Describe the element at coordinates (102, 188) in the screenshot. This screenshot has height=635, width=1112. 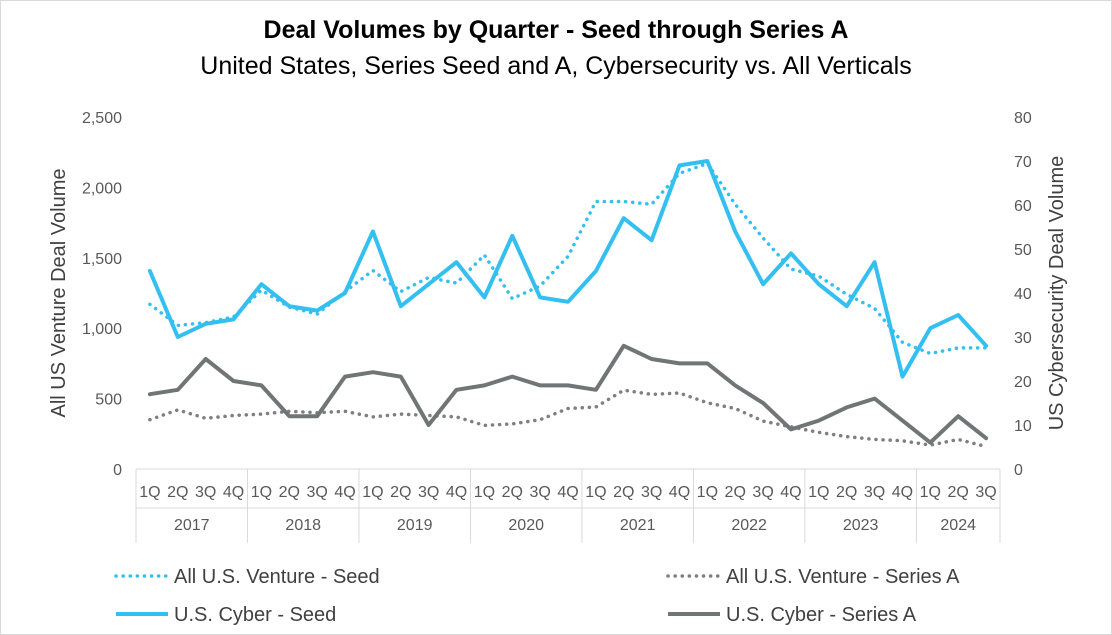
I see `y-left-tick-label: 2,000` at that location.